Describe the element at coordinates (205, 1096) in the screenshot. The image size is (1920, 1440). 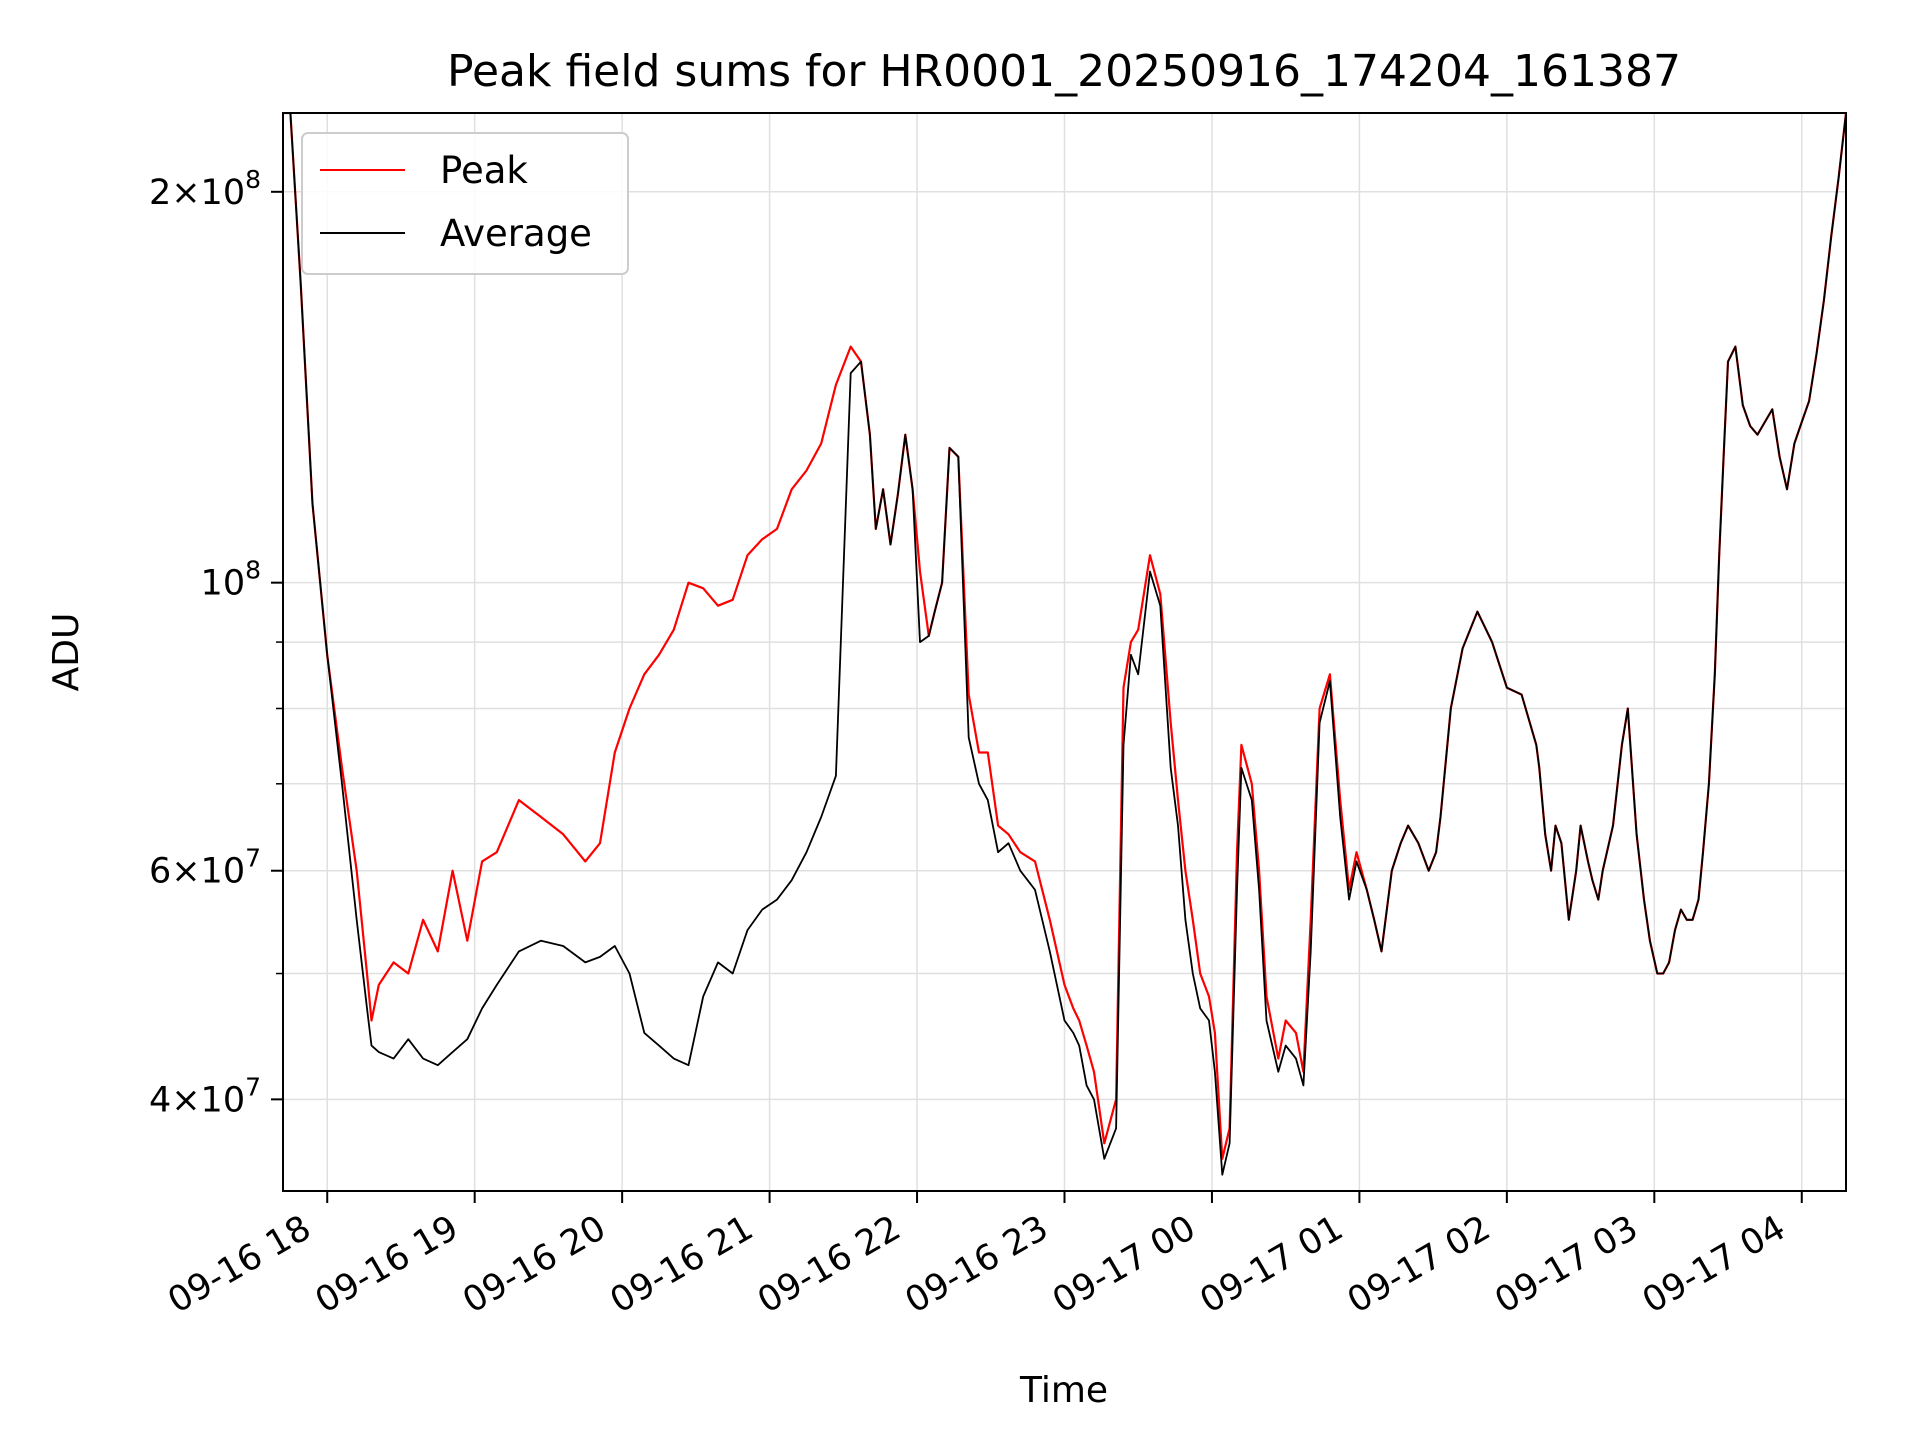
I see `y-tick-label: 4×107` at that location.